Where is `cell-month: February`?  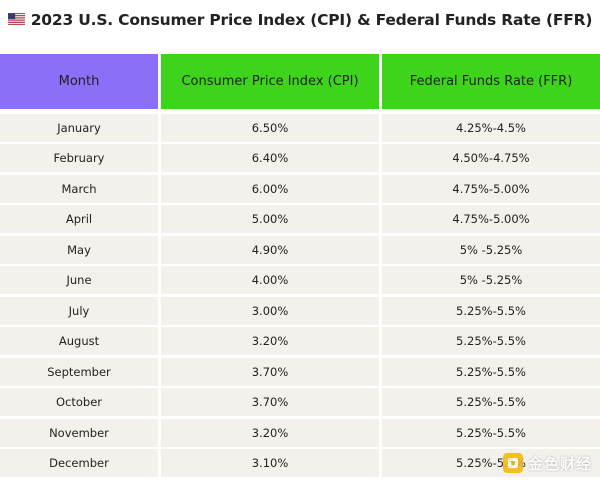
cell-month: February is located at coordinates (79, 158).